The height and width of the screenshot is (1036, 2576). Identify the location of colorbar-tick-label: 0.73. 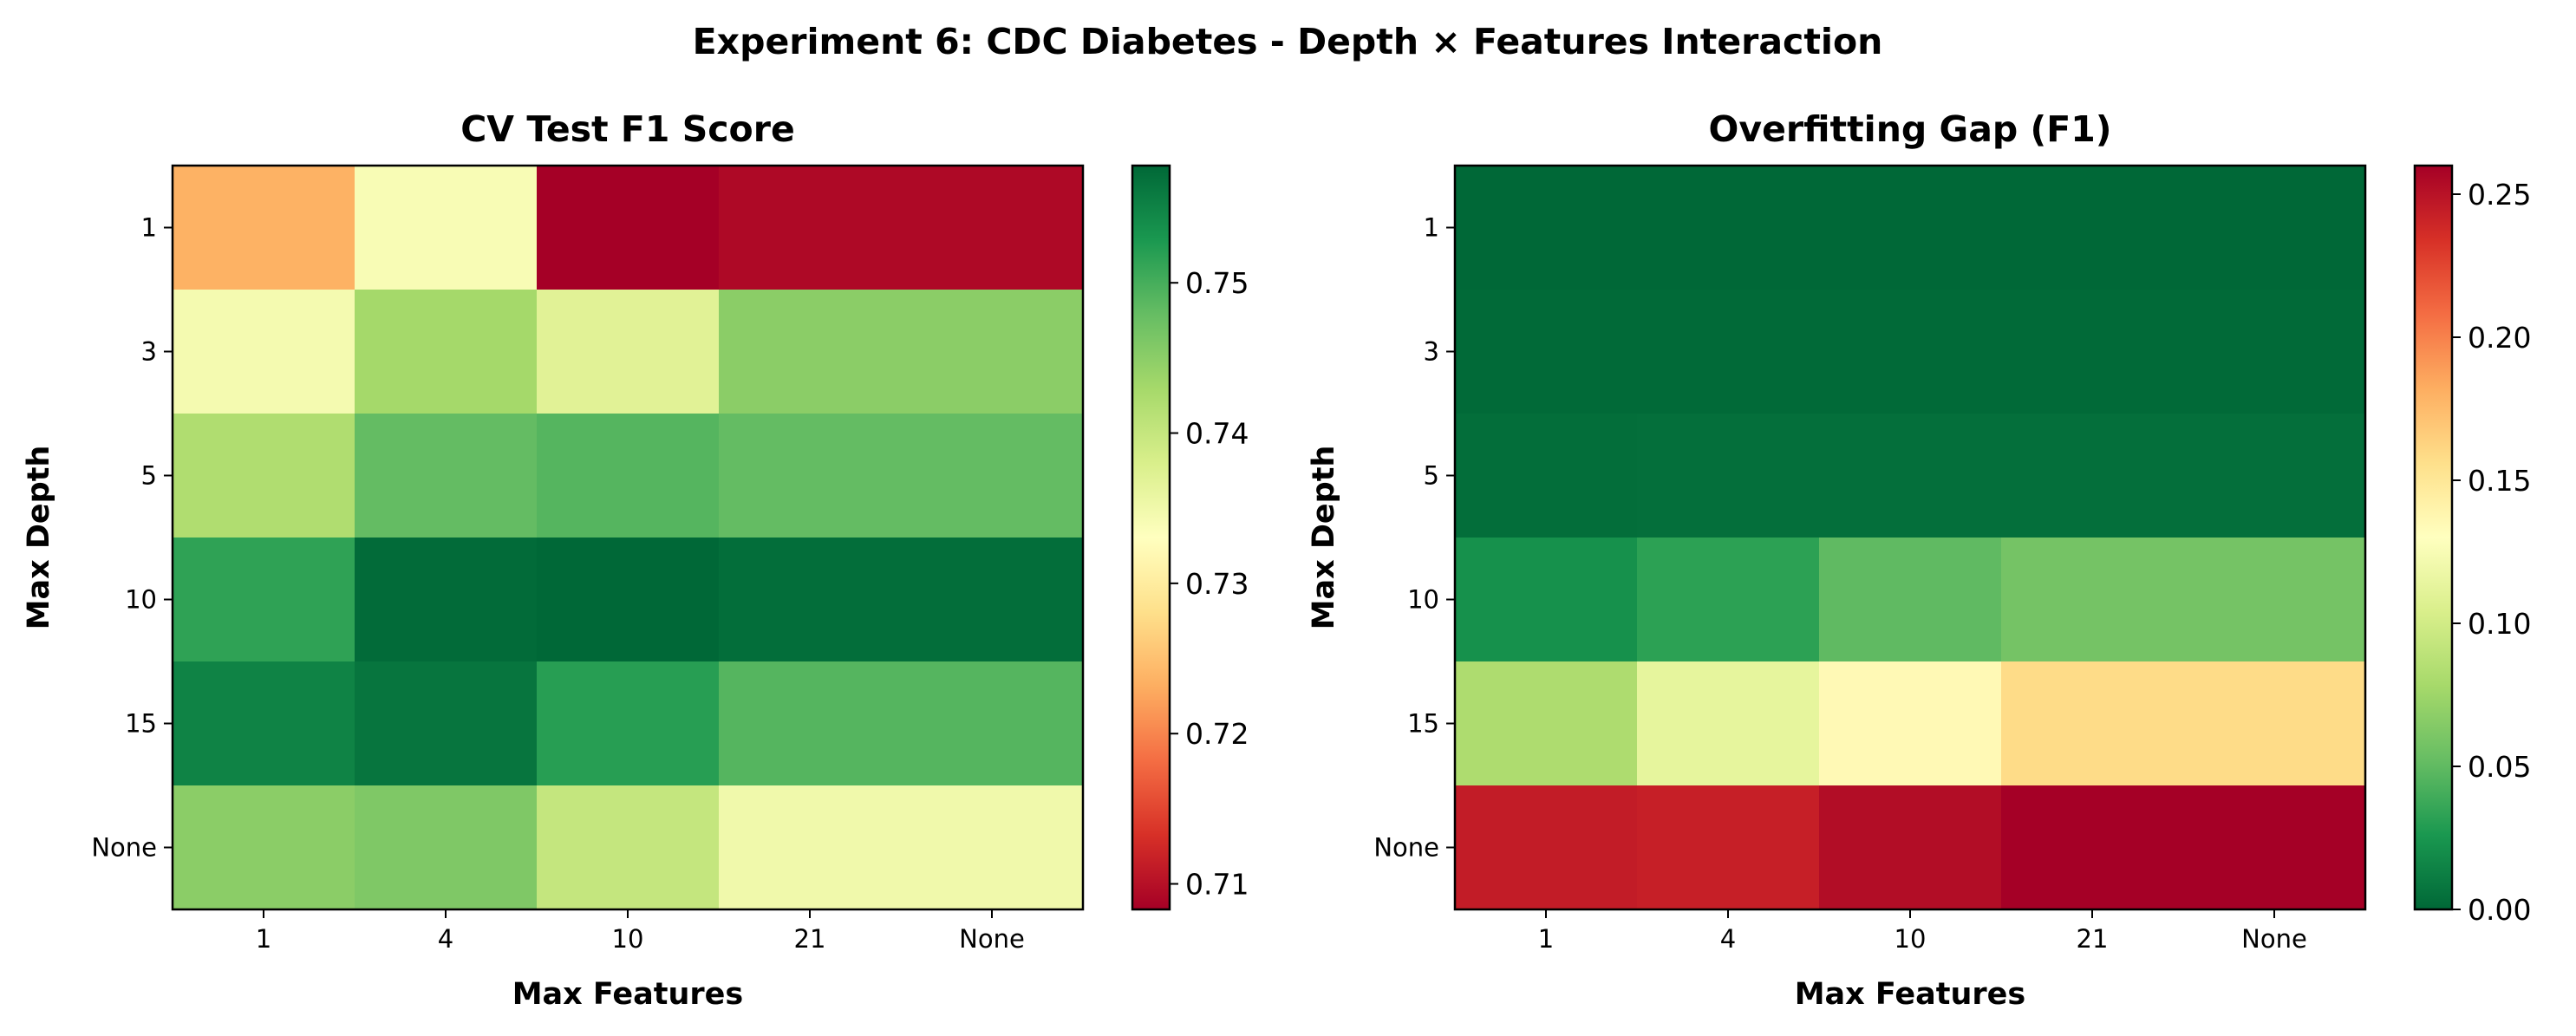
(1217, 584).